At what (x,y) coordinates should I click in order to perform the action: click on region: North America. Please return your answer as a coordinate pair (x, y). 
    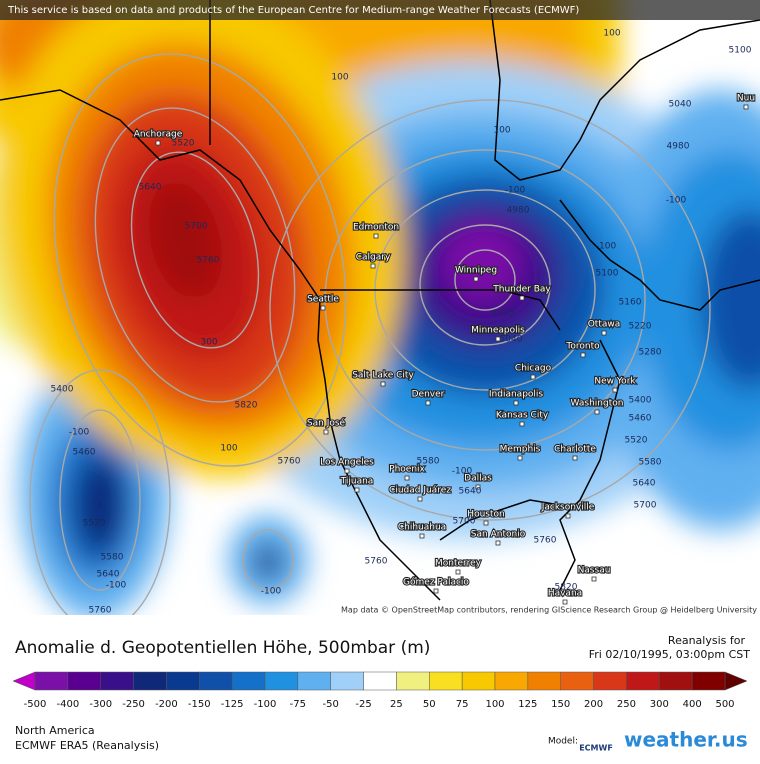
    Looking at the image, I should click on (55, 730).